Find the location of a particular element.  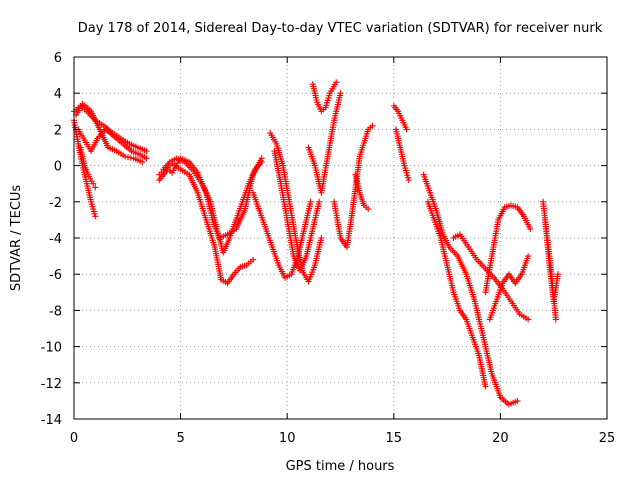

x-tick-labels: 0 5 10 15 20 25 is located at coordinates (342, 438).